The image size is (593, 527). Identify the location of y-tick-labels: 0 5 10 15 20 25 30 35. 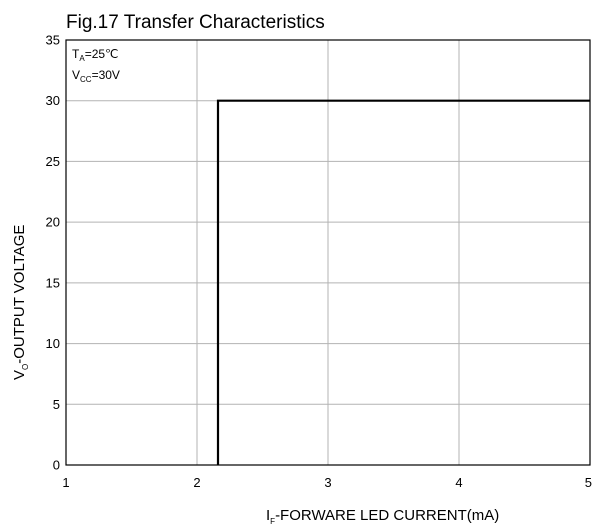
(53, 253).